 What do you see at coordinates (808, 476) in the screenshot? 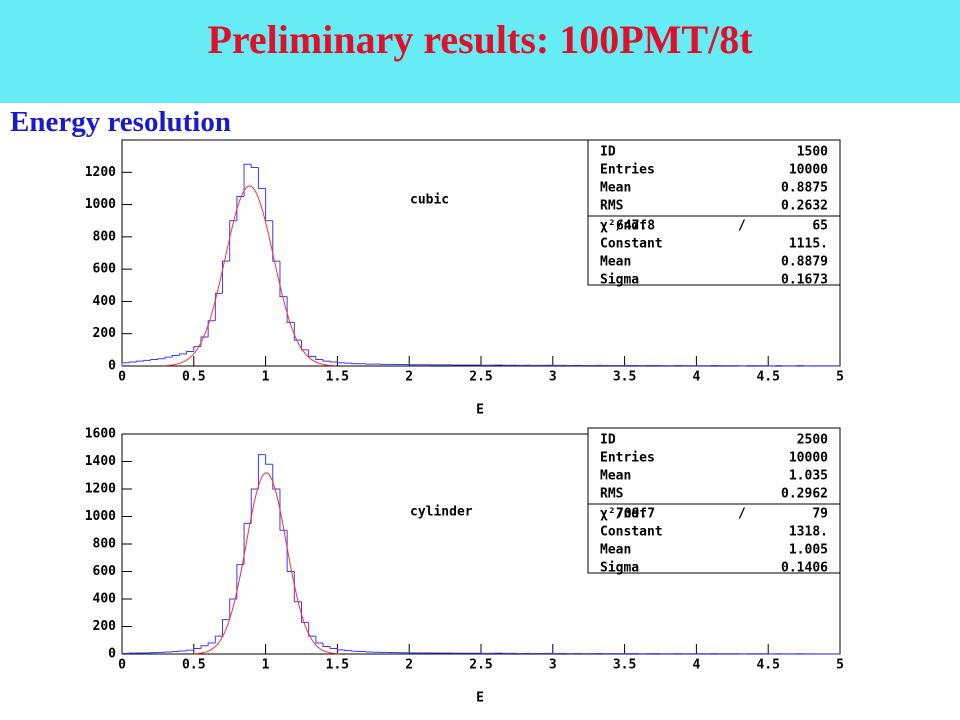
I see `stats-value: 1.035` at bounding box center [808, 476].